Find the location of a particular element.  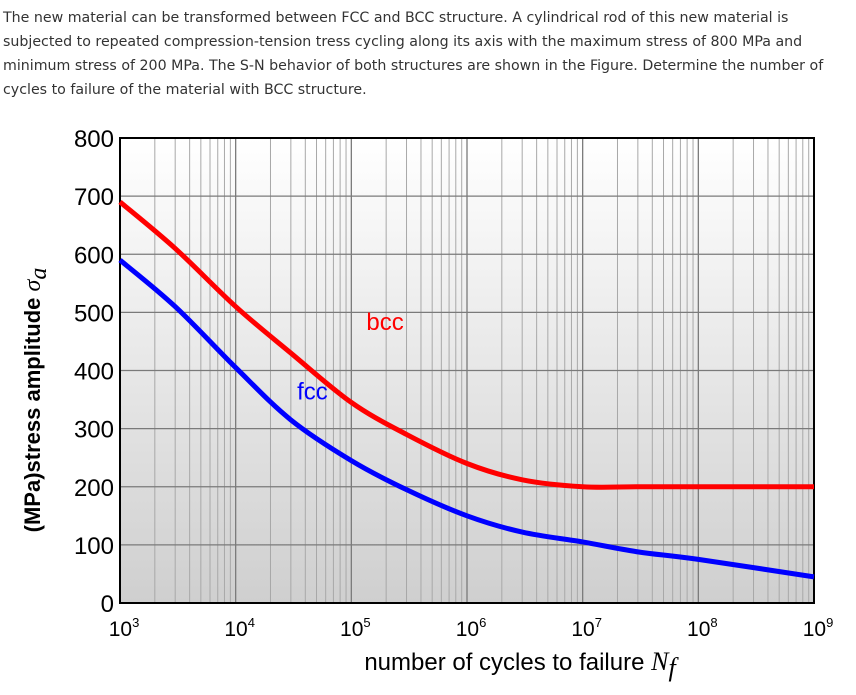

x-axis-label: number of cycles to failure Nf is located at coordinates (521, 664).